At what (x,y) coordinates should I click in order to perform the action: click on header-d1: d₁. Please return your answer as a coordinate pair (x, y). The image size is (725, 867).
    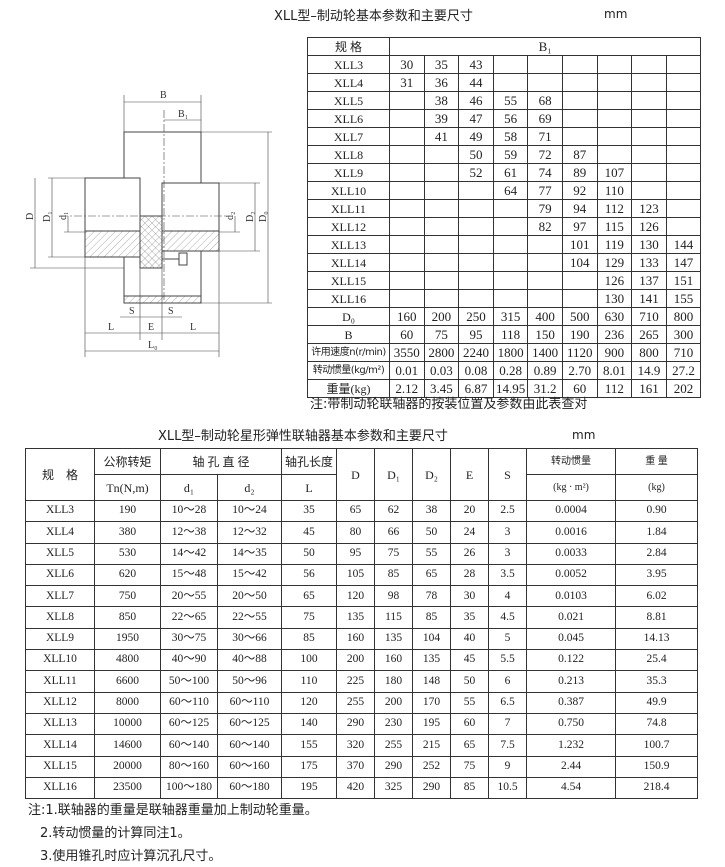
    Looking at the image, I should click on (189, 487).